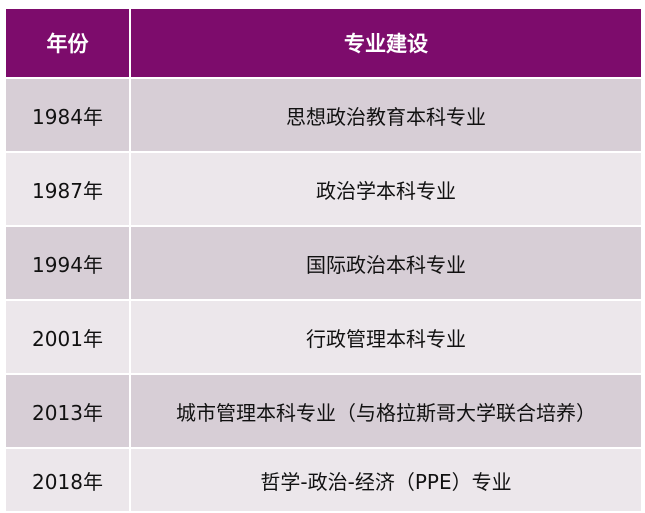  Describe the element at coordinates (67, 189) in the screenshot. I see `year-cell: 1987年` at that location.